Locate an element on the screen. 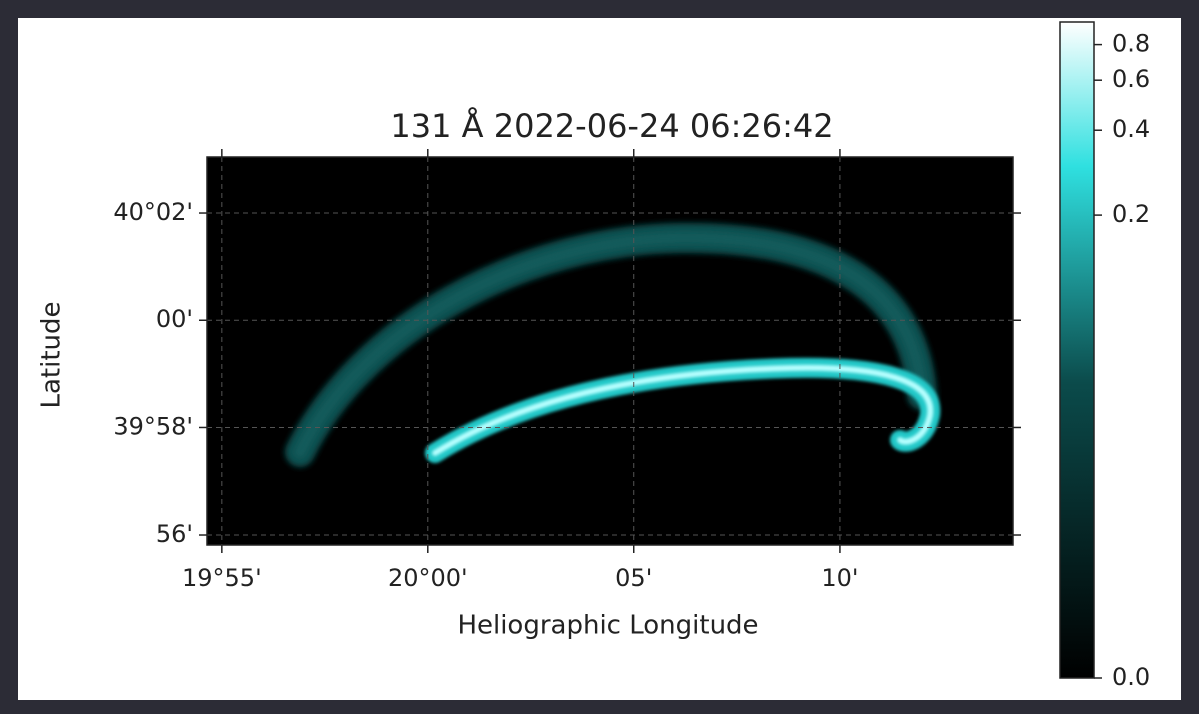  y-axis-label: Latitude is located at coordinates (52, 354).